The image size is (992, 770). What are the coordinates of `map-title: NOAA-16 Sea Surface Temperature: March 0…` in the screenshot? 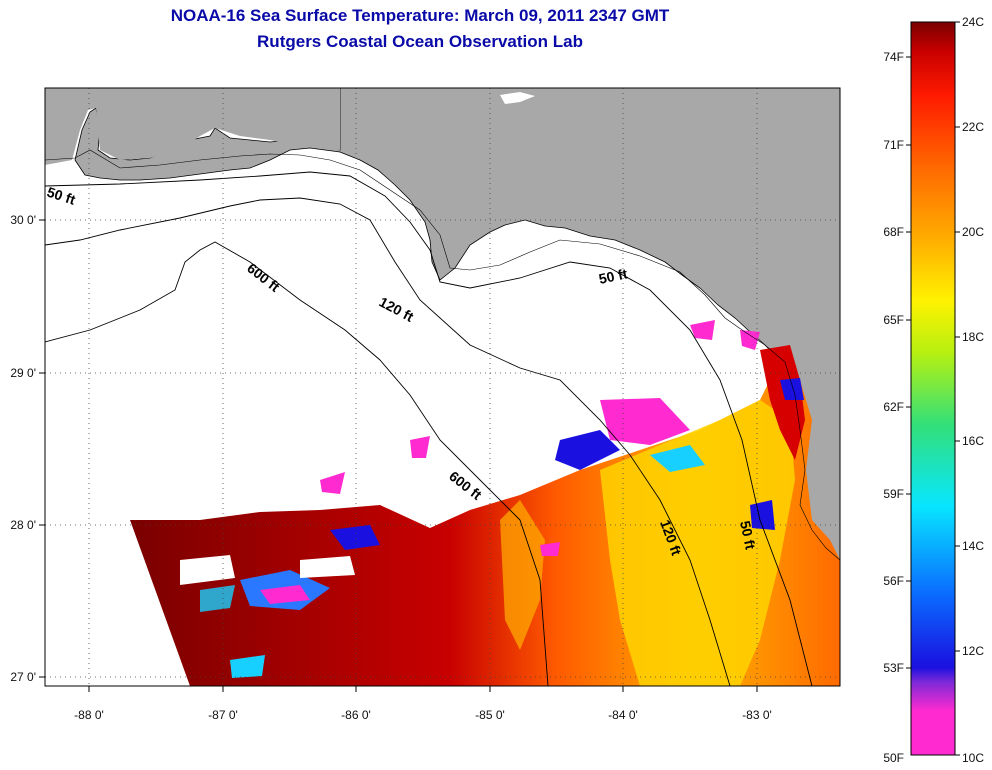 It's located at (420, 15).